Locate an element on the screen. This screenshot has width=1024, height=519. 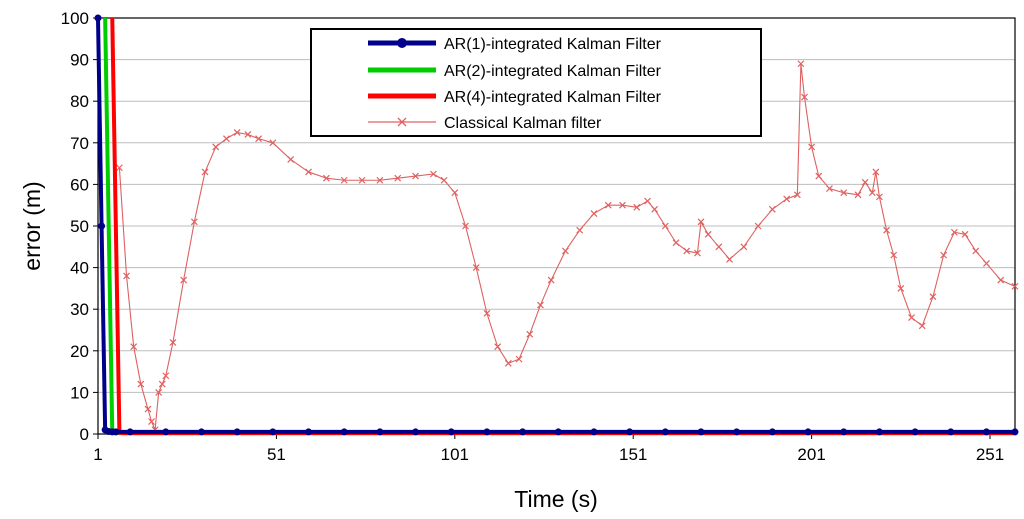
y-tick-label: 70 is located at coordinates (79, 143).